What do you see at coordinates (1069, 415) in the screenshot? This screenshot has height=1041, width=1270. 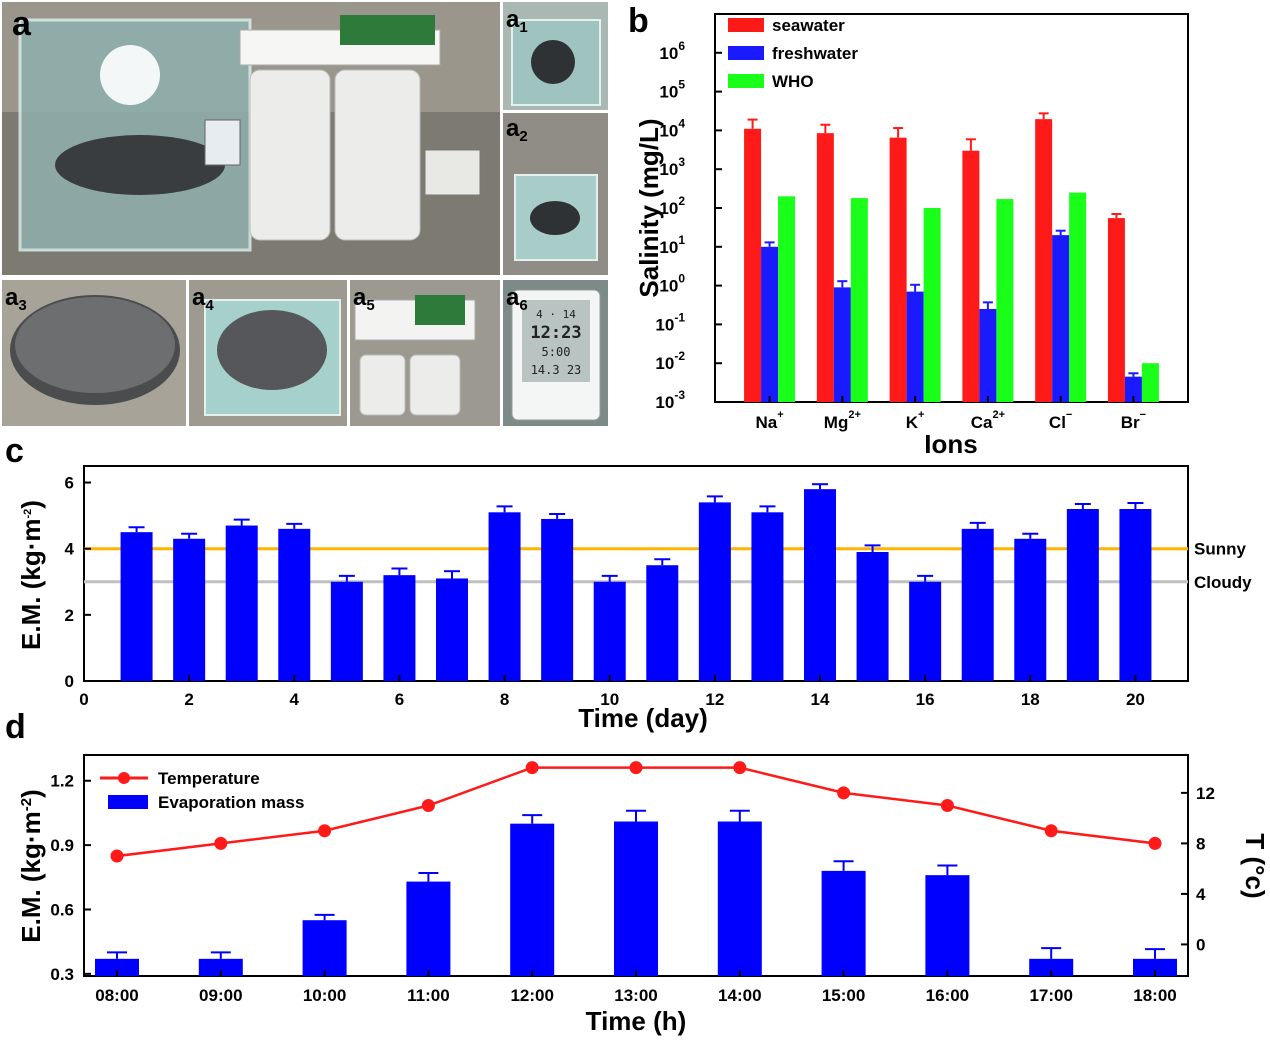 I see `x-tick-label-sup: −` at bounding box center [1069, 415].